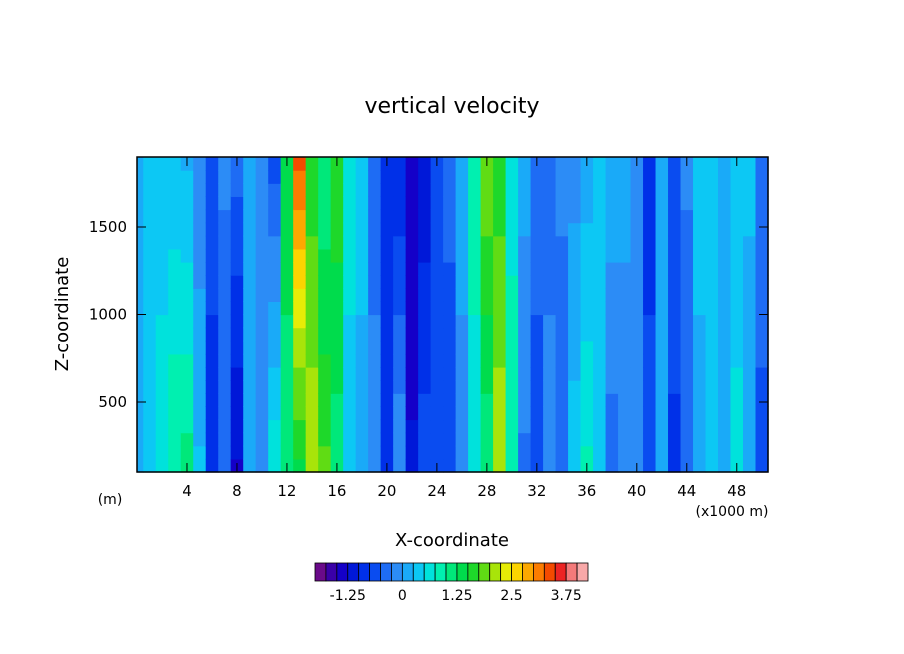 This screenshot has width=904, height=654. Describe the element at coordinates (436, 491) in the screenshot. I see `x-tick-label: 24` at that location.